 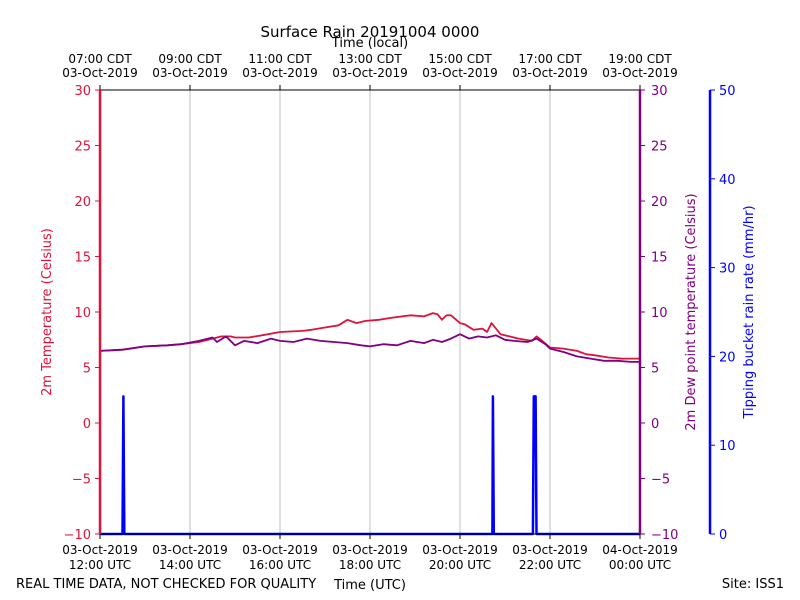 What do you see at coordinates (82, 313) in the screenshot?
I see `temp-tick-label: 10` at bounding box center [82, 313].